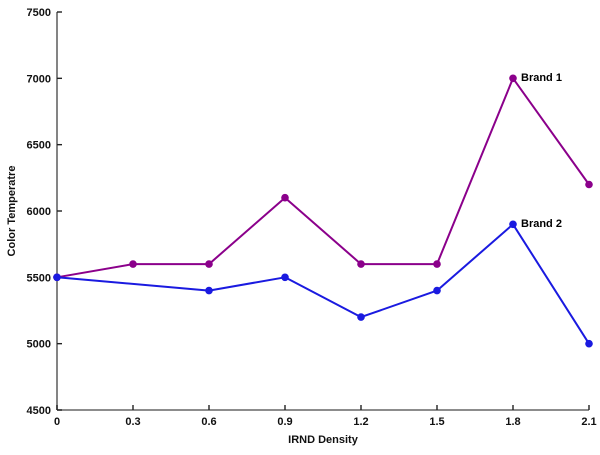  I want to click on x-tick-label: 0.9, so click(284, 422).